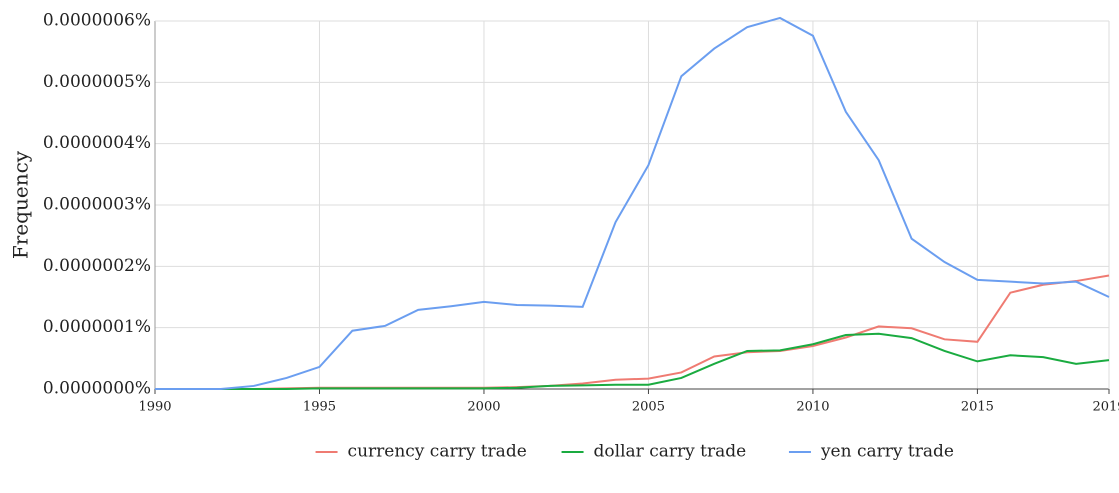 This screenshot has width=1119, height=493. I want to click on legend-label: yen carry trade, so click(887, 452).